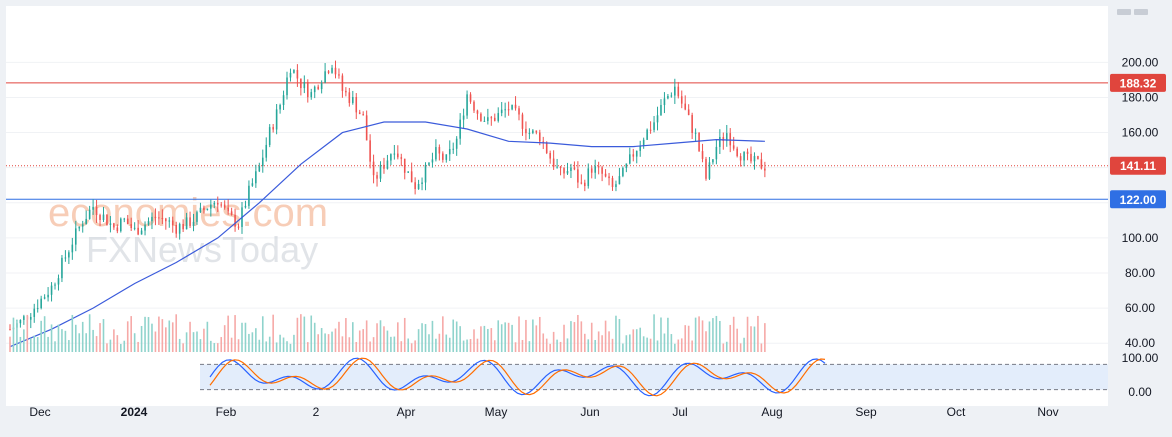 The height and width of the screenshot is (437, 1172). I want to click on y-tick-label: 100.00, so click(1140, 238).